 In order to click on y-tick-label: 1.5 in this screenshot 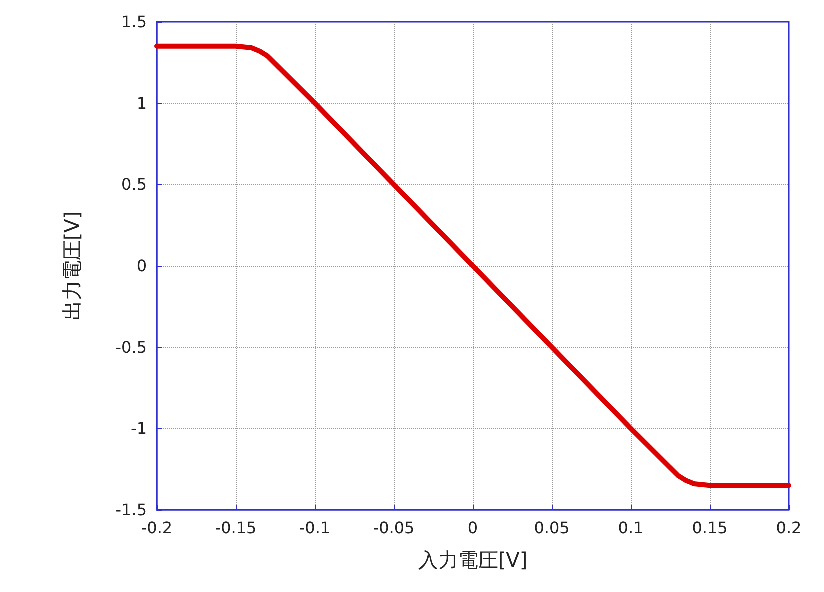, I will do `click(134, 22)`.